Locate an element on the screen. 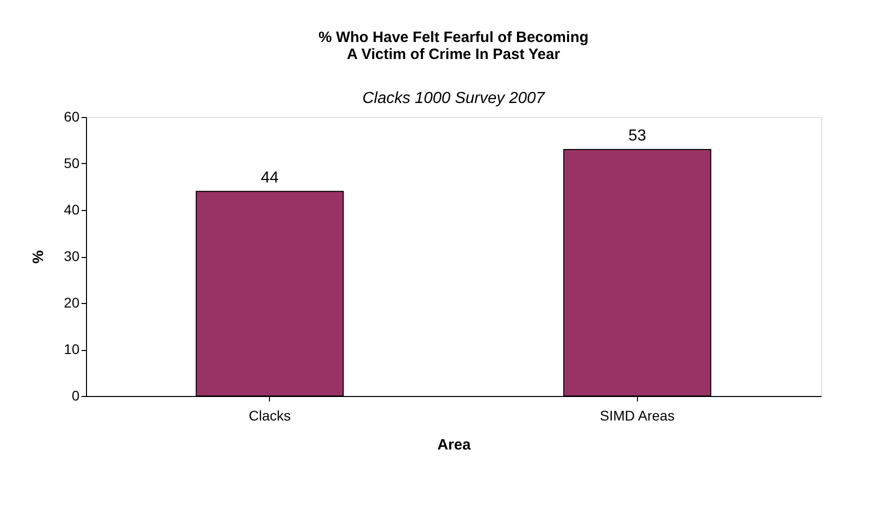 Image resolution: width=870 pixels, height=519 pixels. y-tick-label: 10 is located at coordinates (72, 349).